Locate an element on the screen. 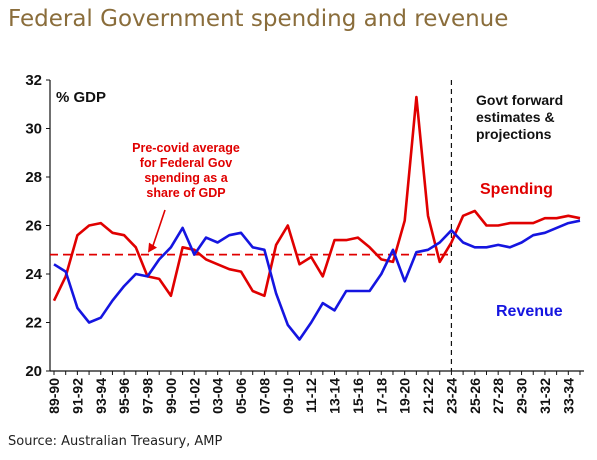 Image resolution: width=597 pixels, height=460 pixels. x-tick-label: 13-14 is located at coordinates (335, 396).